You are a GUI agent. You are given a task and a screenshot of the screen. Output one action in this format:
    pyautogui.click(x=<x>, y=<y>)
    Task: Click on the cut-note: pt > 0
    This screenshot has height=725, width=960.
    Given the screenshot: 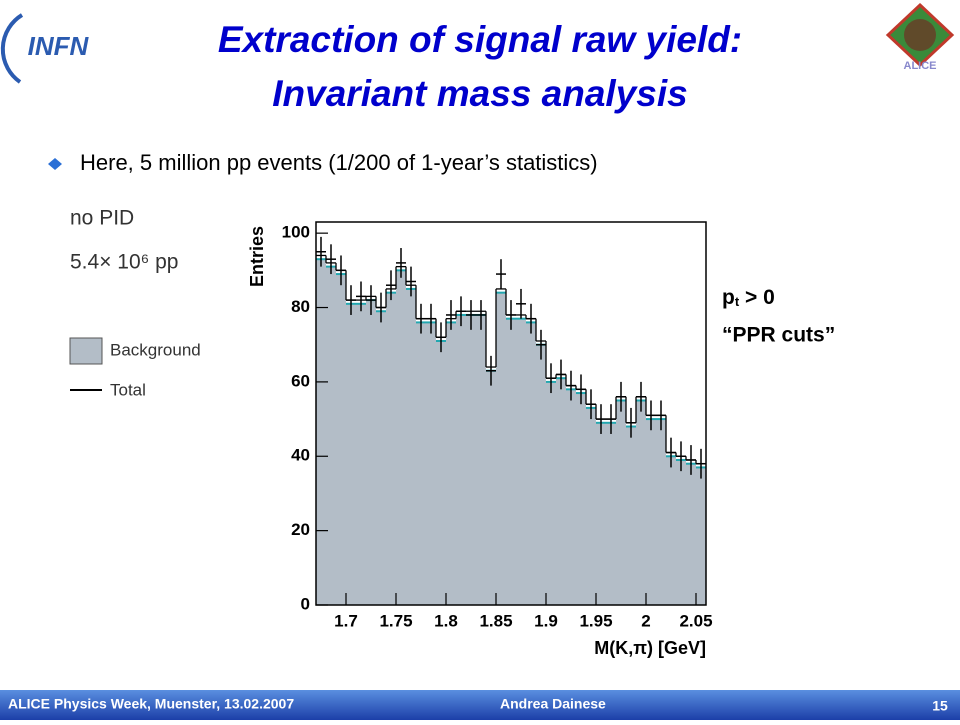 What is the action you would take?
    pyautogui.click(x=748, y=298)
    